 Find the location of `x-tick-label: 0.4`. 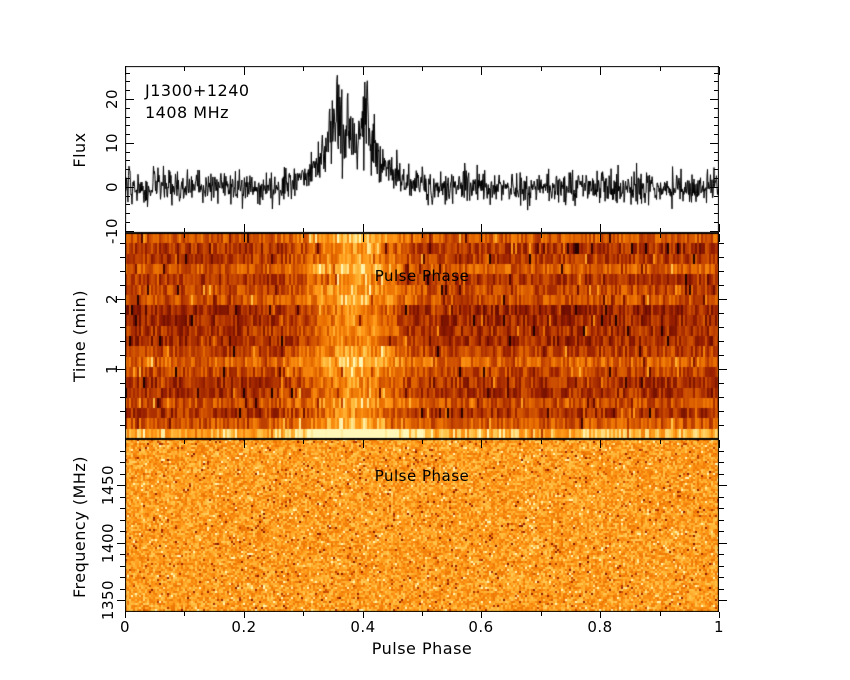

x-tick-label: 0.4 is located at coordinates (363, 627).